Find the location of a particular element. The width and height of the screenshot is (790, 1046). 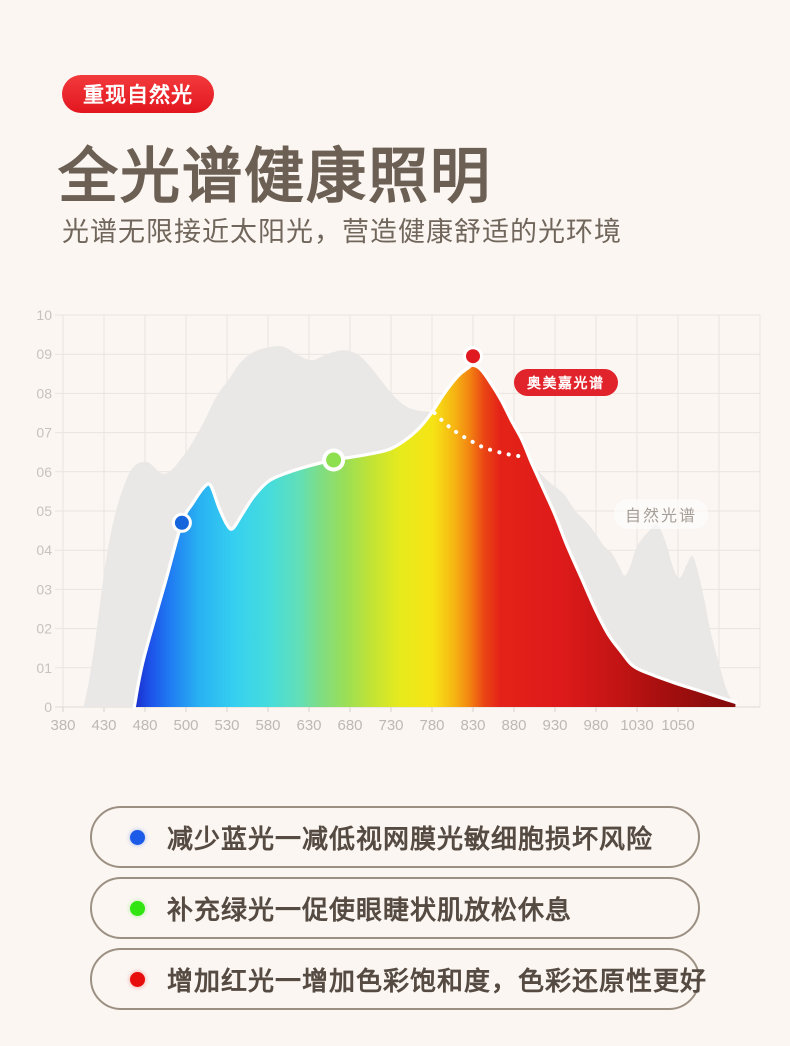

svg-text: 03 is located at coordinates (44, 589).